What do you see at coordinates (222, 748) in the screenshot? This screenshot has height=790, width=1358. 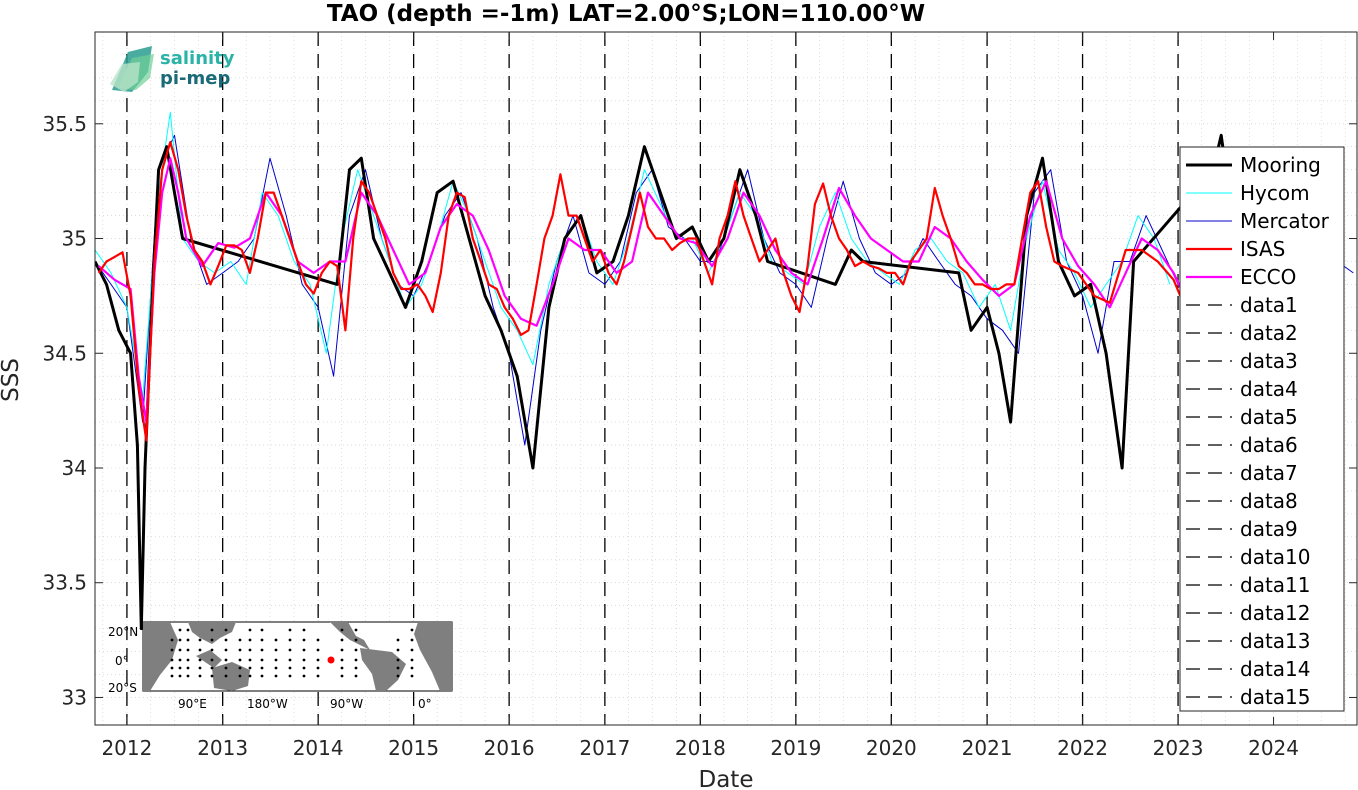 I see `x-tick-label: 2013` at bounding box center [222, 748].